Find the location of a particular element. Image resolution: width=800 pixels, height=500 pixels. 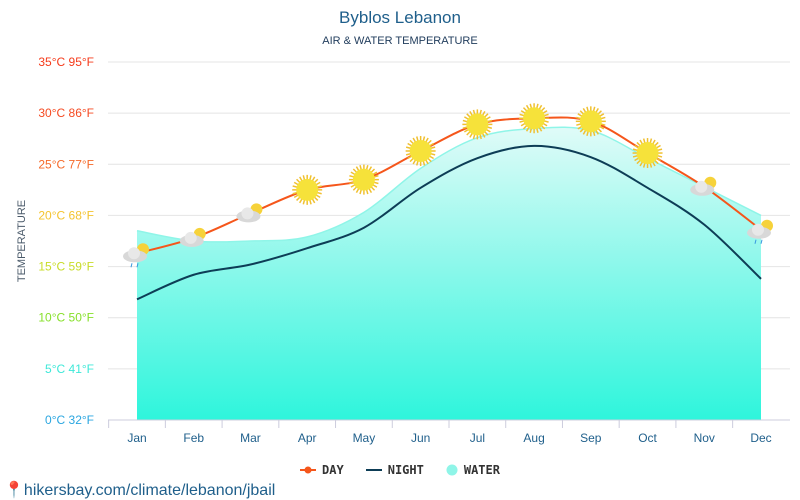

y-tick-label: 0°C 32°F is located at coordinates (69, 420).